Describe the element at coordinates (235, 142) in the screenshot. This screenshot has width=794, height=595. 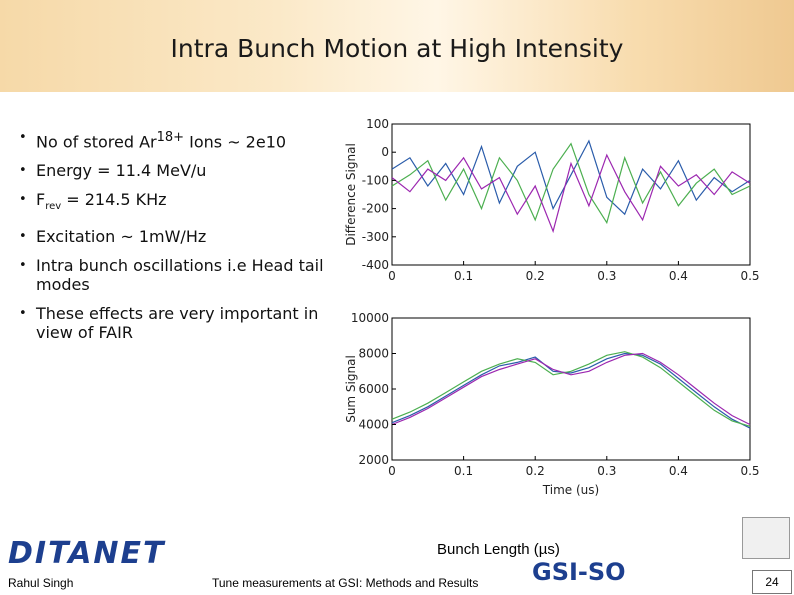
I see `bullet-text: Ions ~ 2e10` at that location.